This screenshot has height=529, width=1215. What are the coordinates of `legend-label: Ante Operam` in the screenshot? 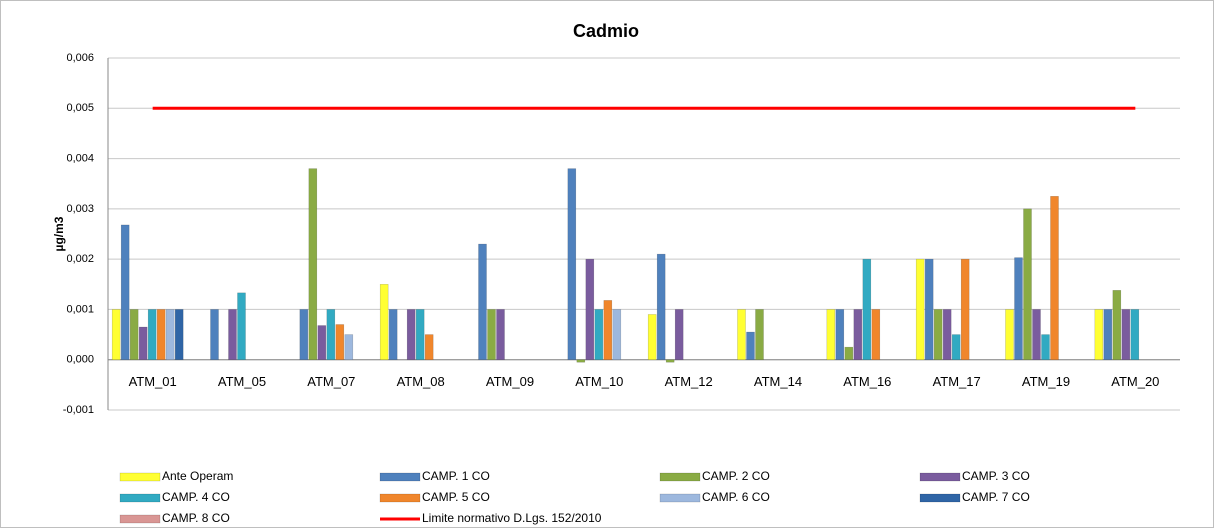 It's located at (197, 476).